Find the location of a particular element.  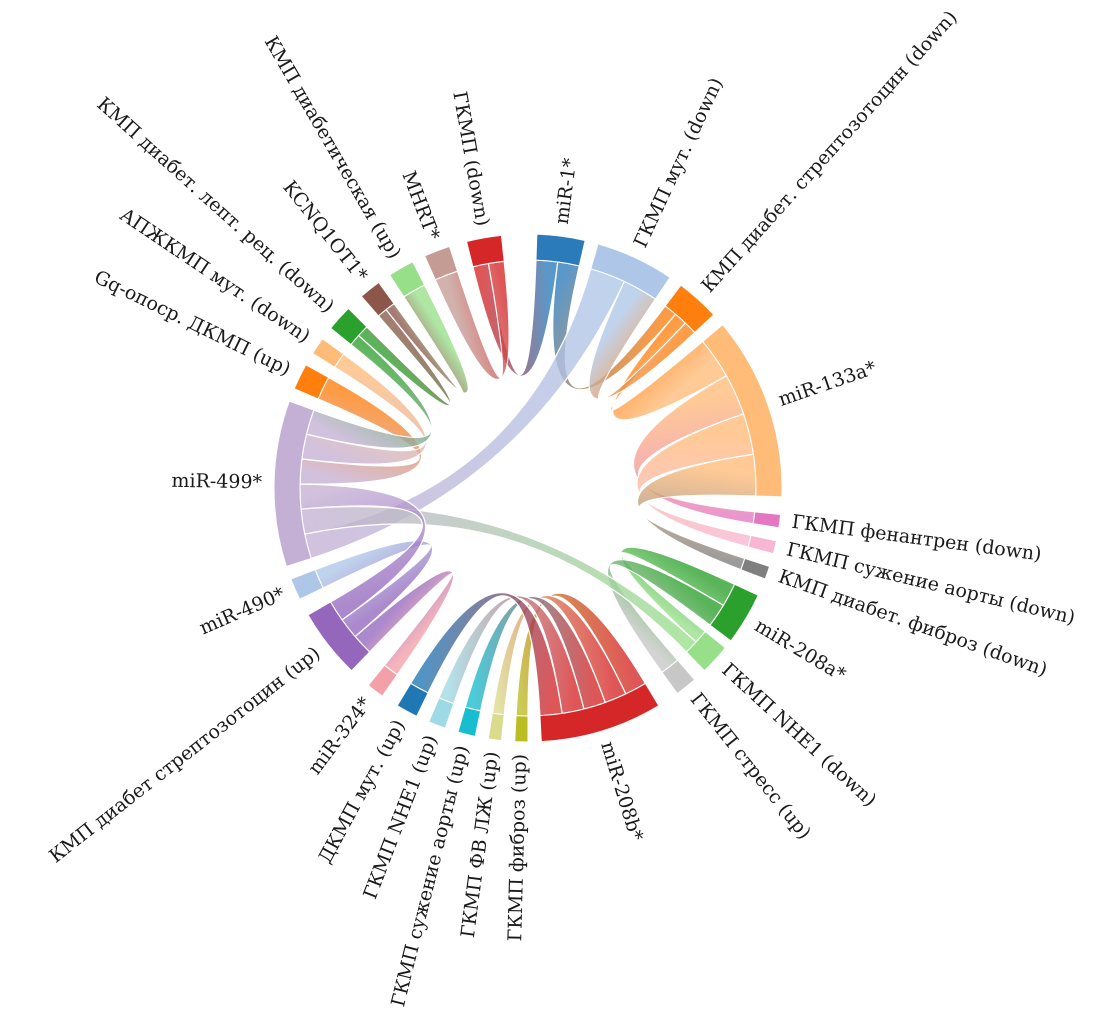

segment-label: miR-499* is located at coordinates (216, 482).